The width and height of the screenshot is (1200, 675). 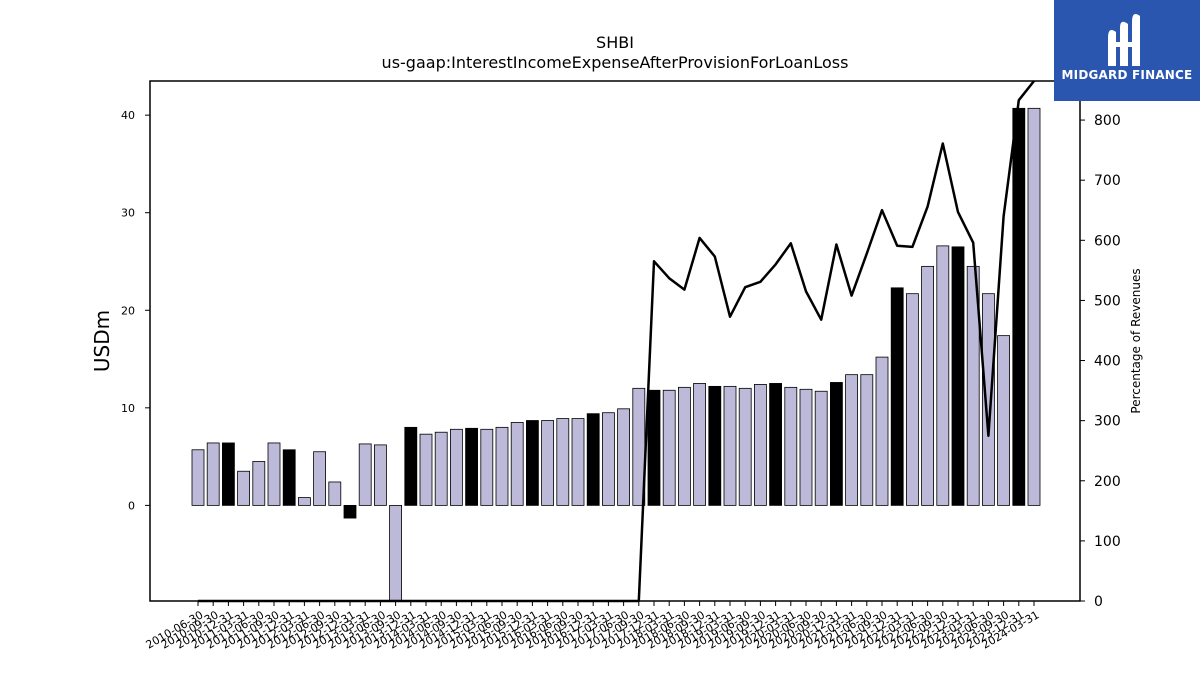 What do you see at coordinates (1107, 482) in the screenshot?
I see `y2-tick-label: 200` at bounding box center [1107, 482].